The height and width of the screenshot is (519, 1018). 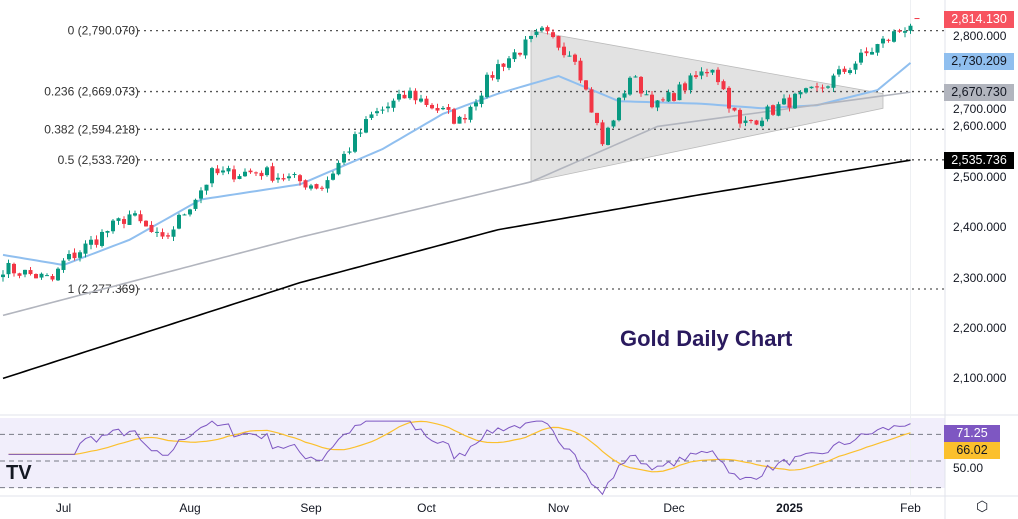 What do you see at coordinates (189, 508) in the screenshot?
I see `time-label: Aug` at bounding box center [189, 508].